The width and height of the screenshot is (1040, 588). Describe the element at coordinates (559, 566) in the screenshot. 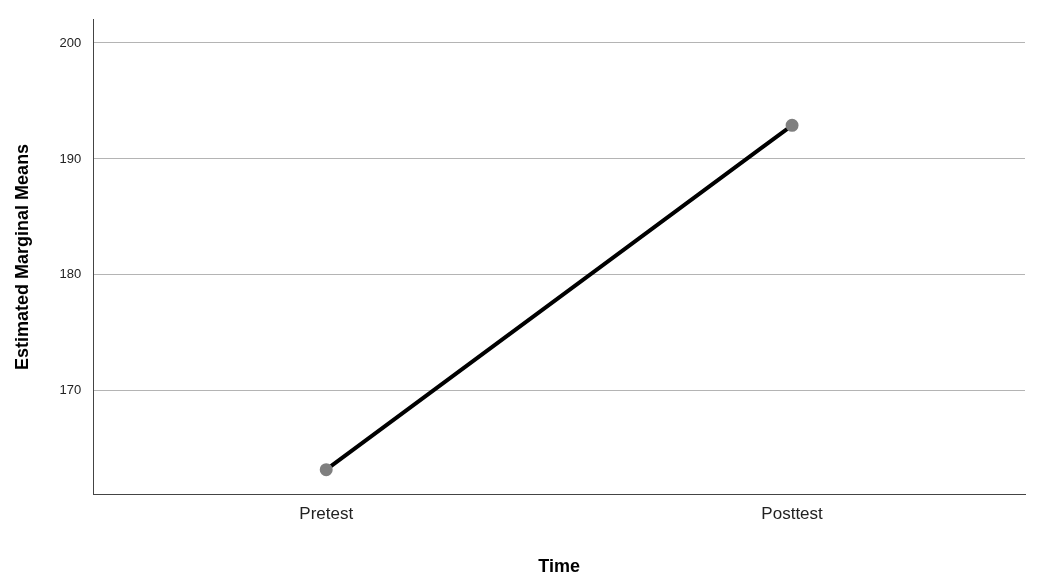

I see `x-axis-title: Time` at that location.